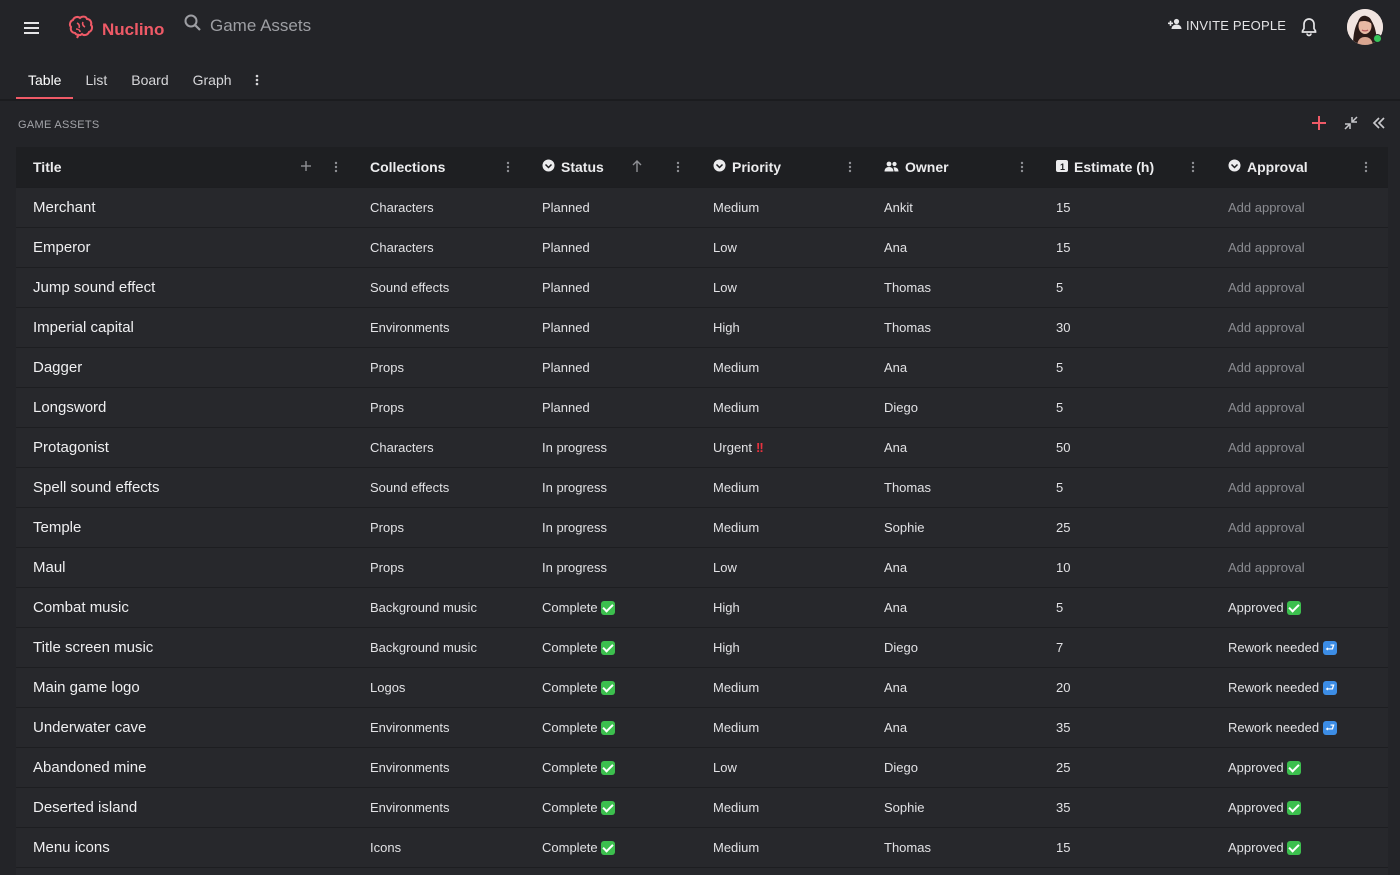  I want to click on hamburger-menu-icon, so click(32, 28).